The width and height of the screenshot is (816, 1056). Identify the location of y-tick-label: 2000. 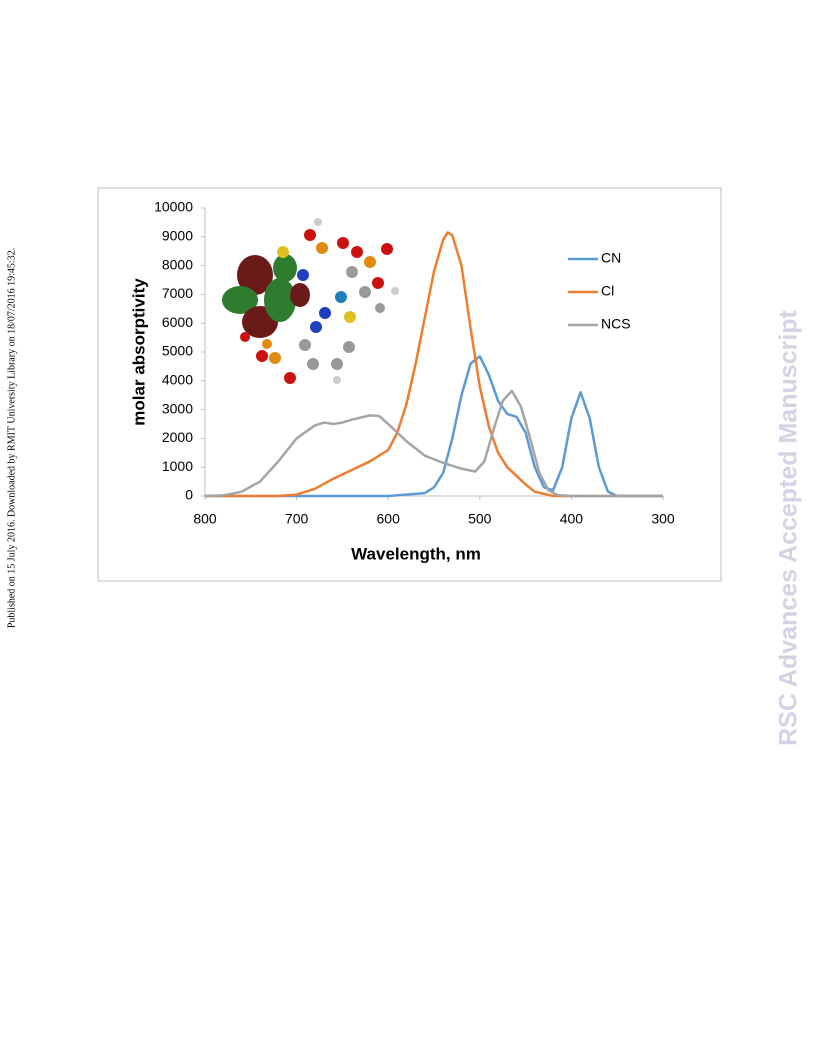
(177, 437).